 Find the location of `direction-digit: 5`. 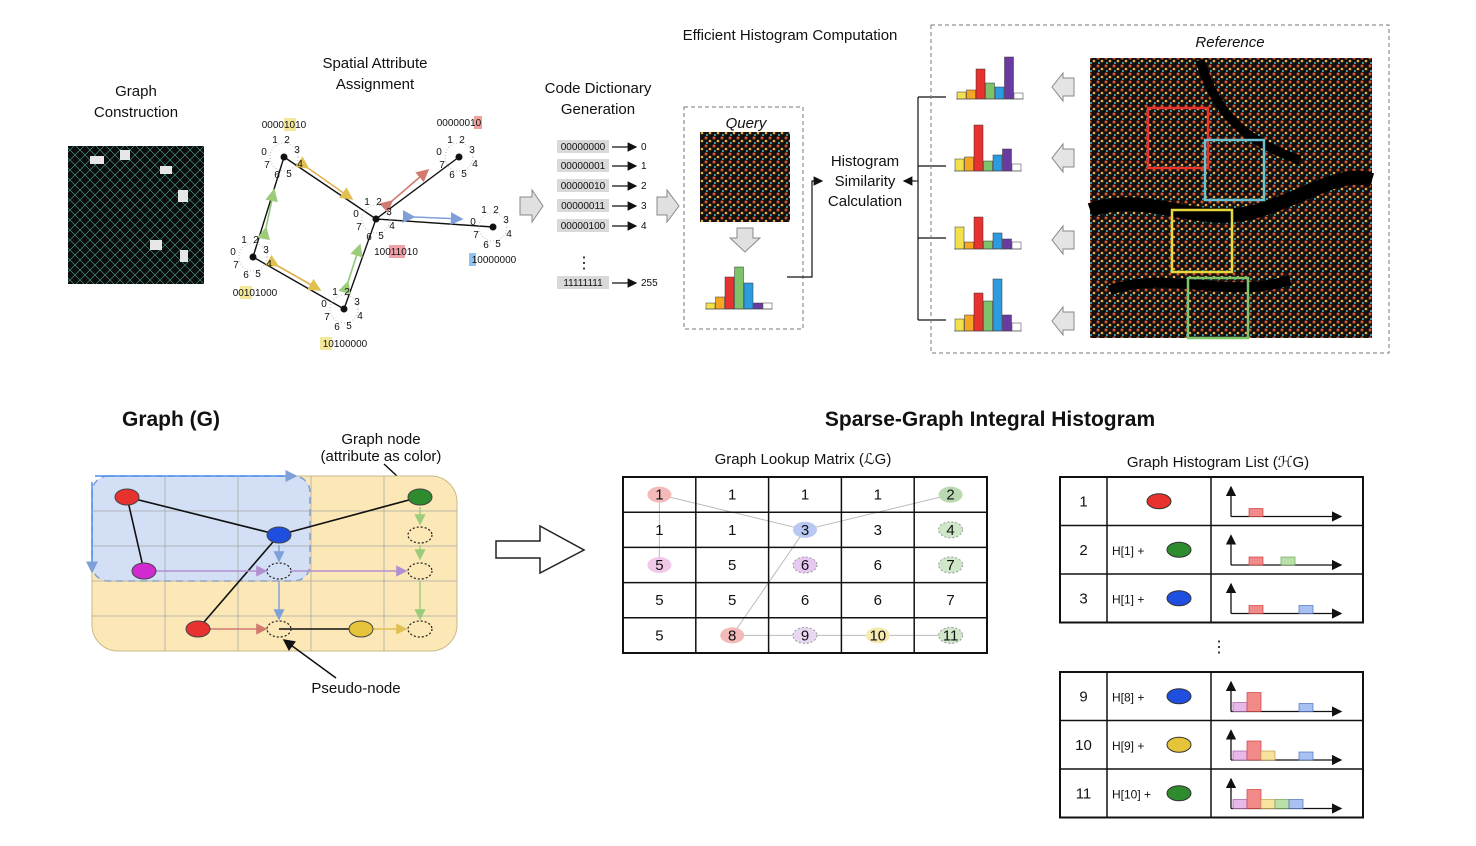

direction-digit: 5 is located at coordinates (289, 174).